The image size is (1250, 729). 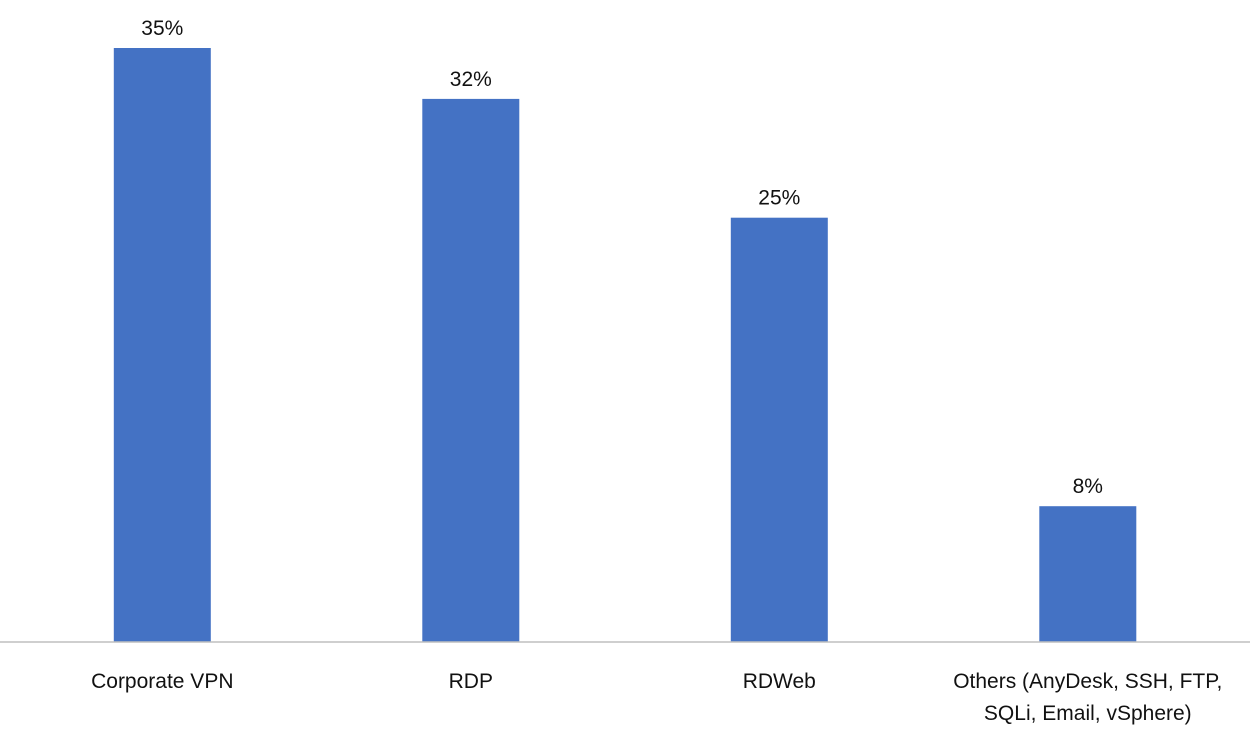 I want to click on category-label-line: Others (AnyDesk, SSH, FTP,, so click(x=1087, y=681).